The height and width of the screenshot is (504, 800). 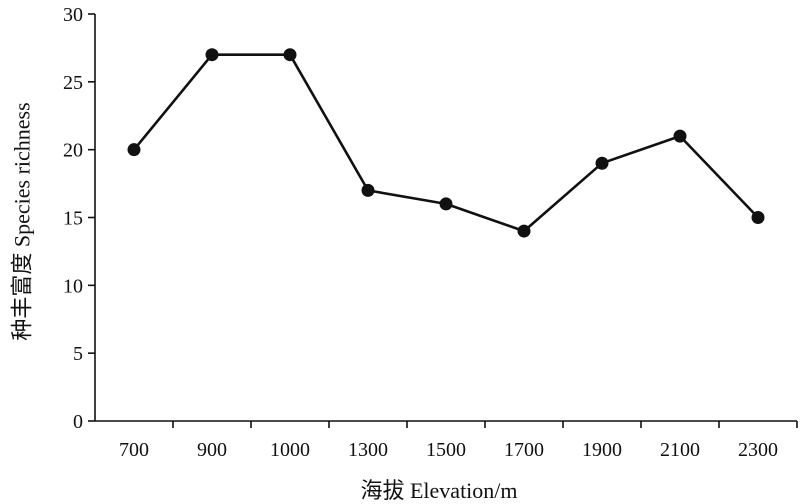 I want to click on x-tick-label: 700, so click(x=134, y=450).